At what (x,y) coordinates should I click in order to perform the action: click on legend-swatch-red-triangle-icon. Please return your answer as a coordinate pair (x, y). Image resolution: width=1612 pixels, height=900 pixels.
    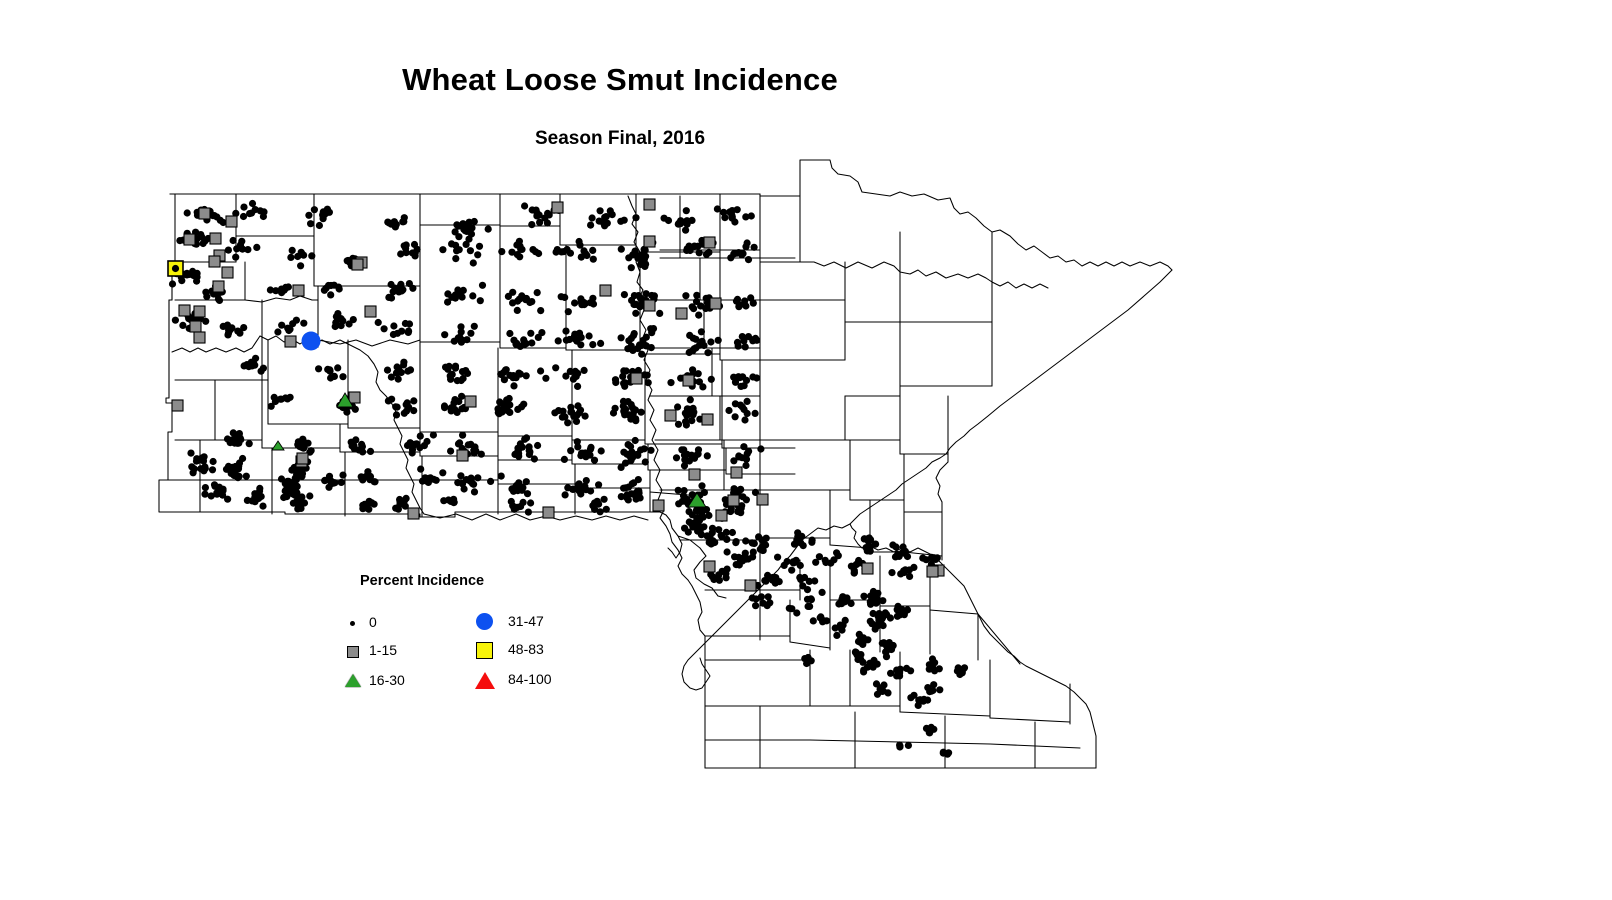
    Looking at the image, I should click on (485, 680).